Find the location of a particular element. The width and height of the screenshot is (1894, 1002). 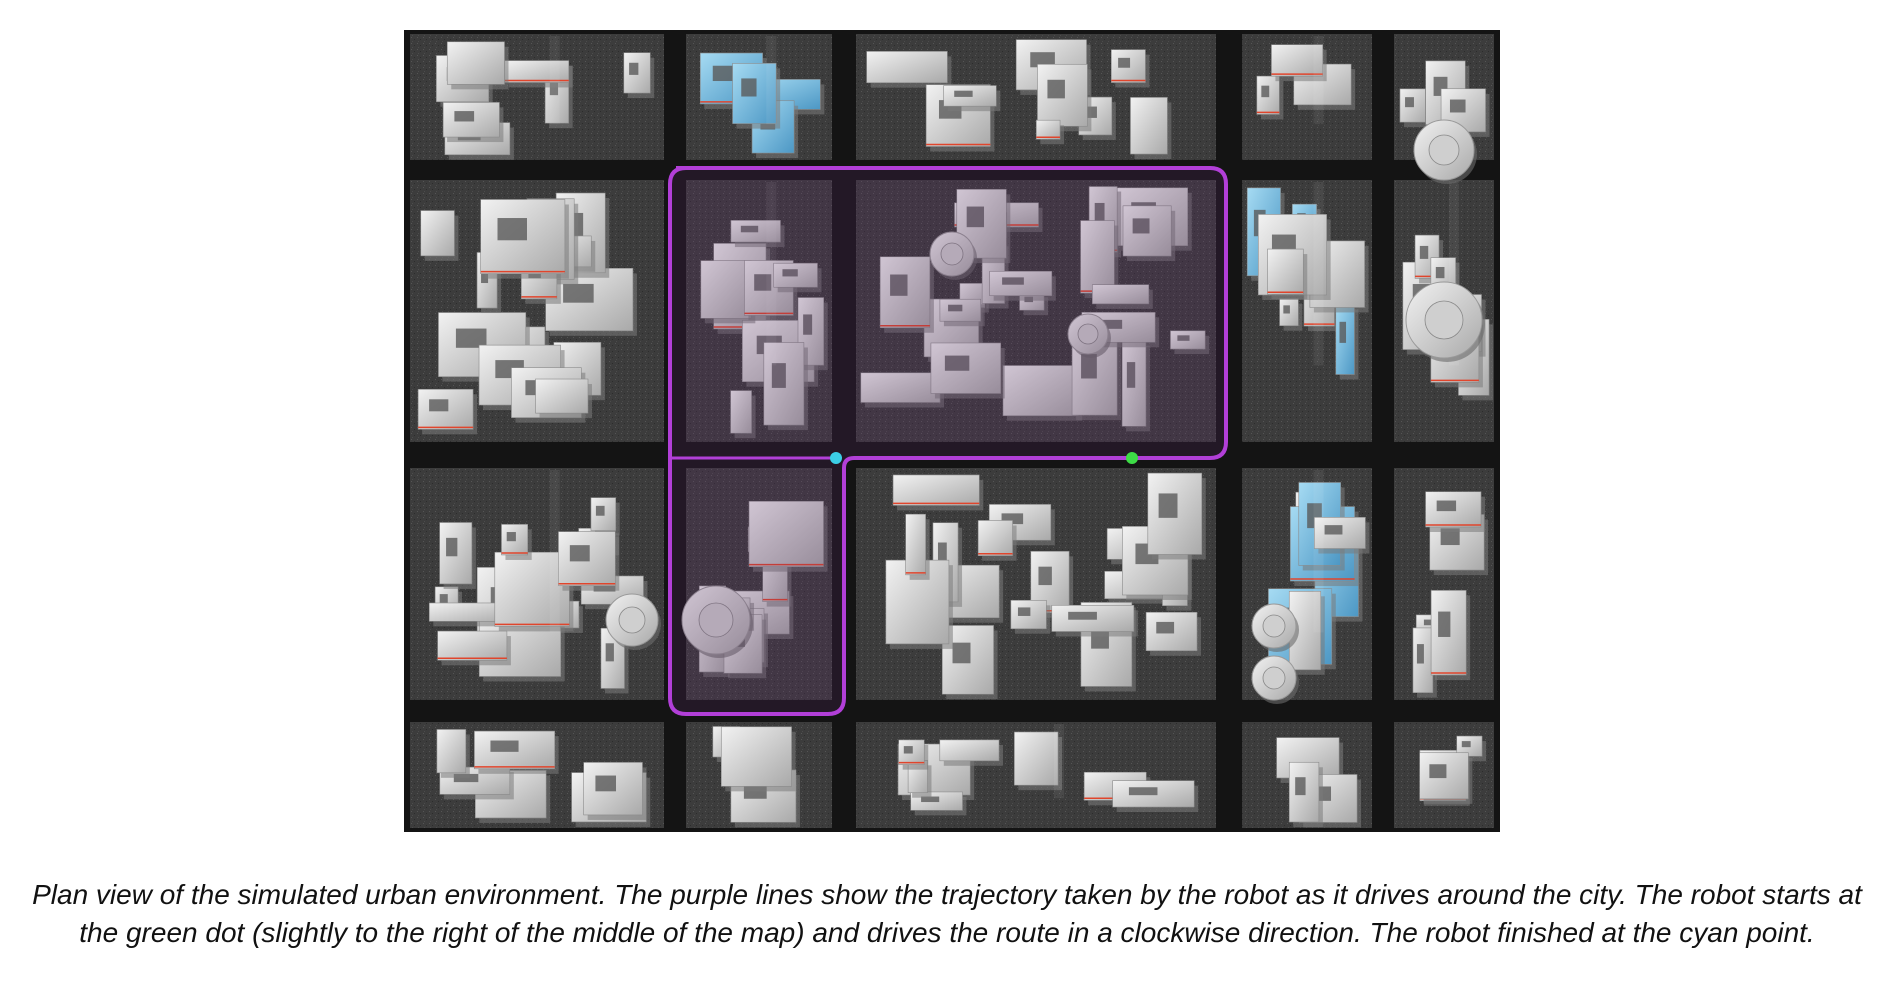

end-cyan-point is located at coordinates (836, 458).